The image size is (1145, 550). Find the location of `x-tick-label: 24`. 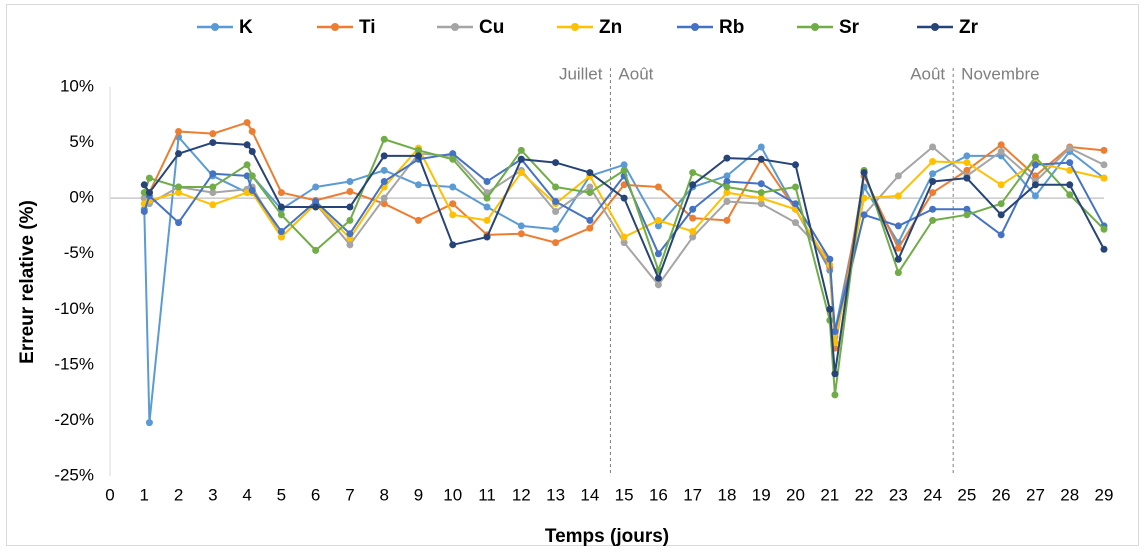

x-tick-label: 24 is located at coordinates (932, 494).